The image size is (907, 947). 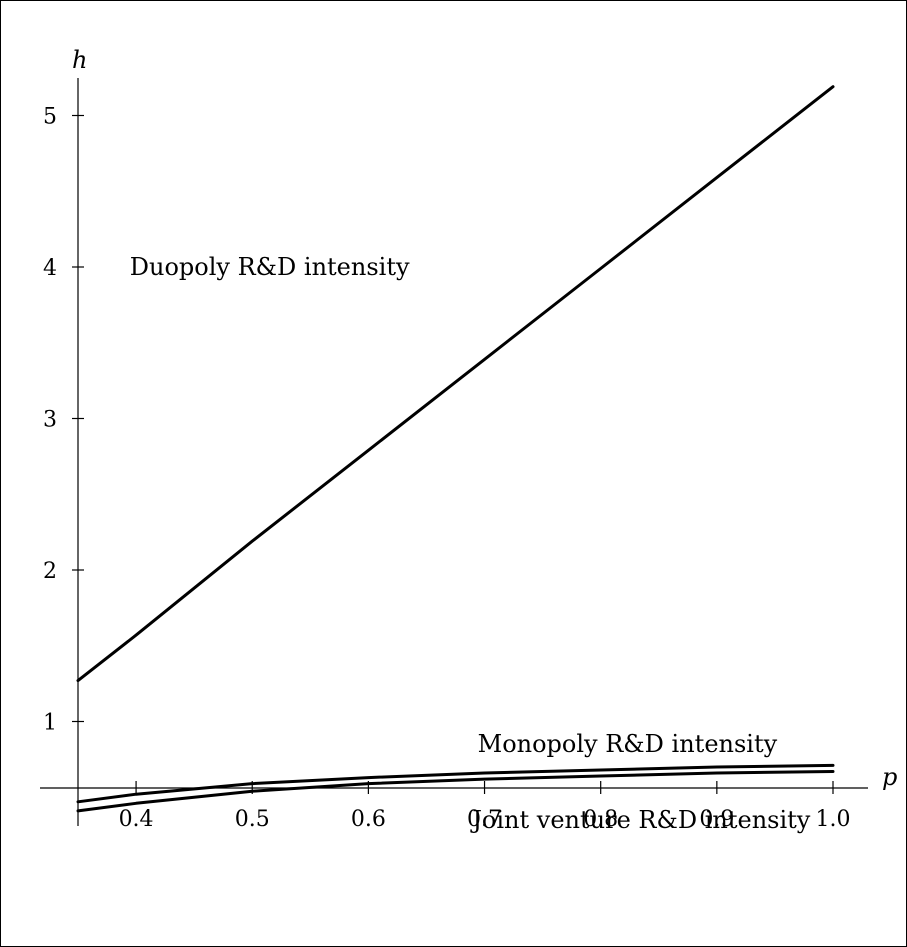 What do you see at coordinates (270, 267) in the screenshot?
I see `duopoly-label: Duopoly R&D intensity` at bounding box center [270, 267].